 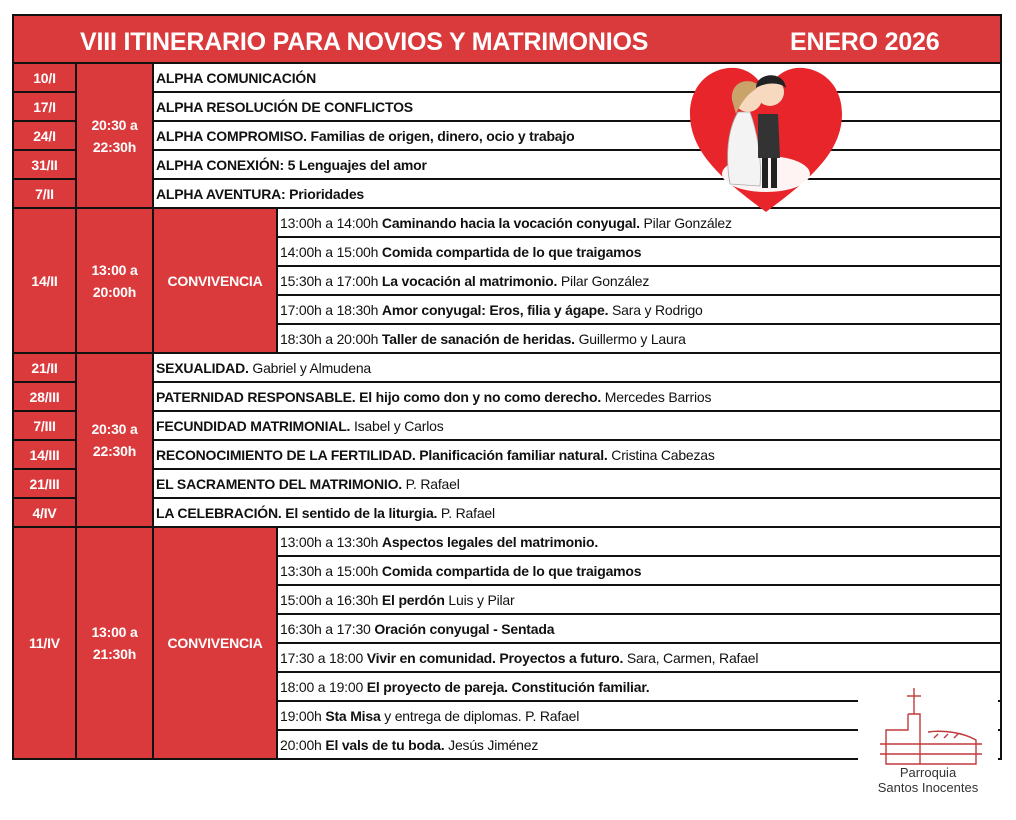 What do you see at coordinates (44, 367) in the screenshot?
I see `session-date: 21/II` at bounding box center [44, 367].